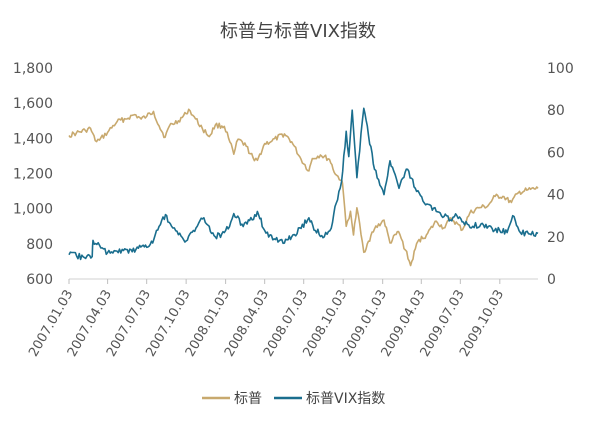  I want to click on y-right-tick-label: 100, so click(560, 69).